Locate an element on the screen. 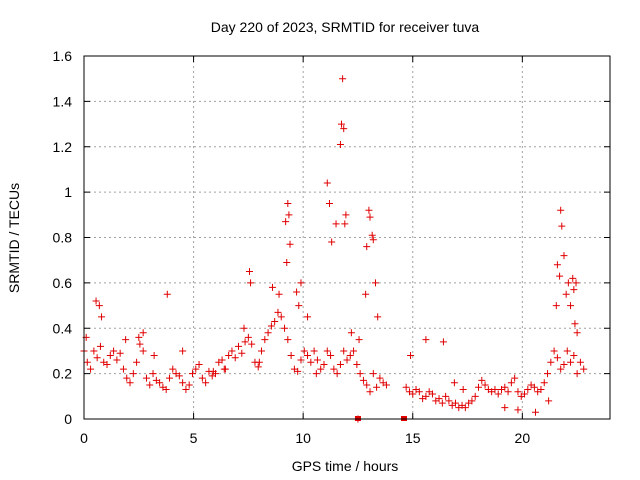 The height and width of the screenshot is (480, 640). x-tick-label: 10 is located at coordinates (303, 438).